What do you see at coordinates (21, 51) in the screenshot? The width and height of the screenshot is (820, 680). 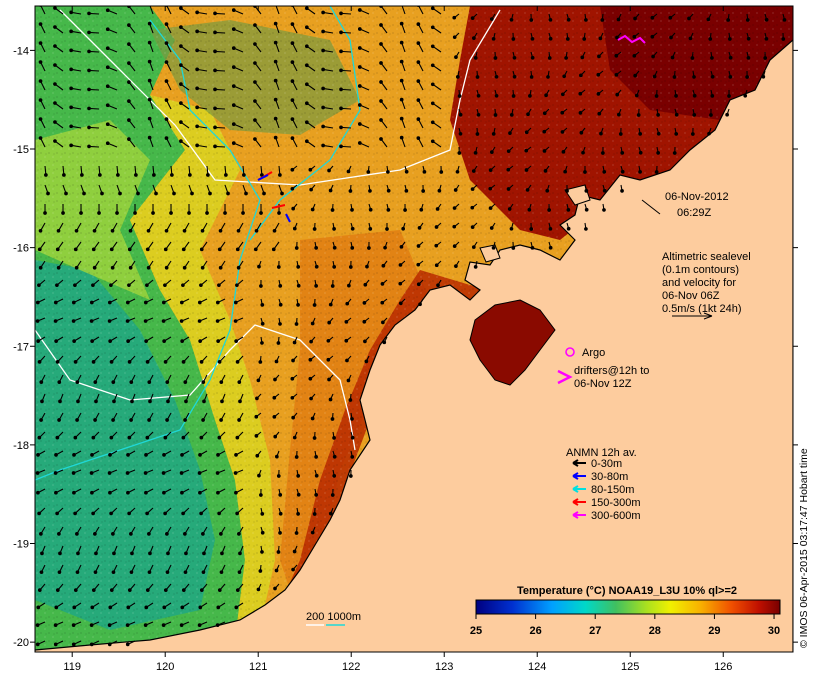 I see `lat-tick-label: -14` at bounding box center [21, 51].